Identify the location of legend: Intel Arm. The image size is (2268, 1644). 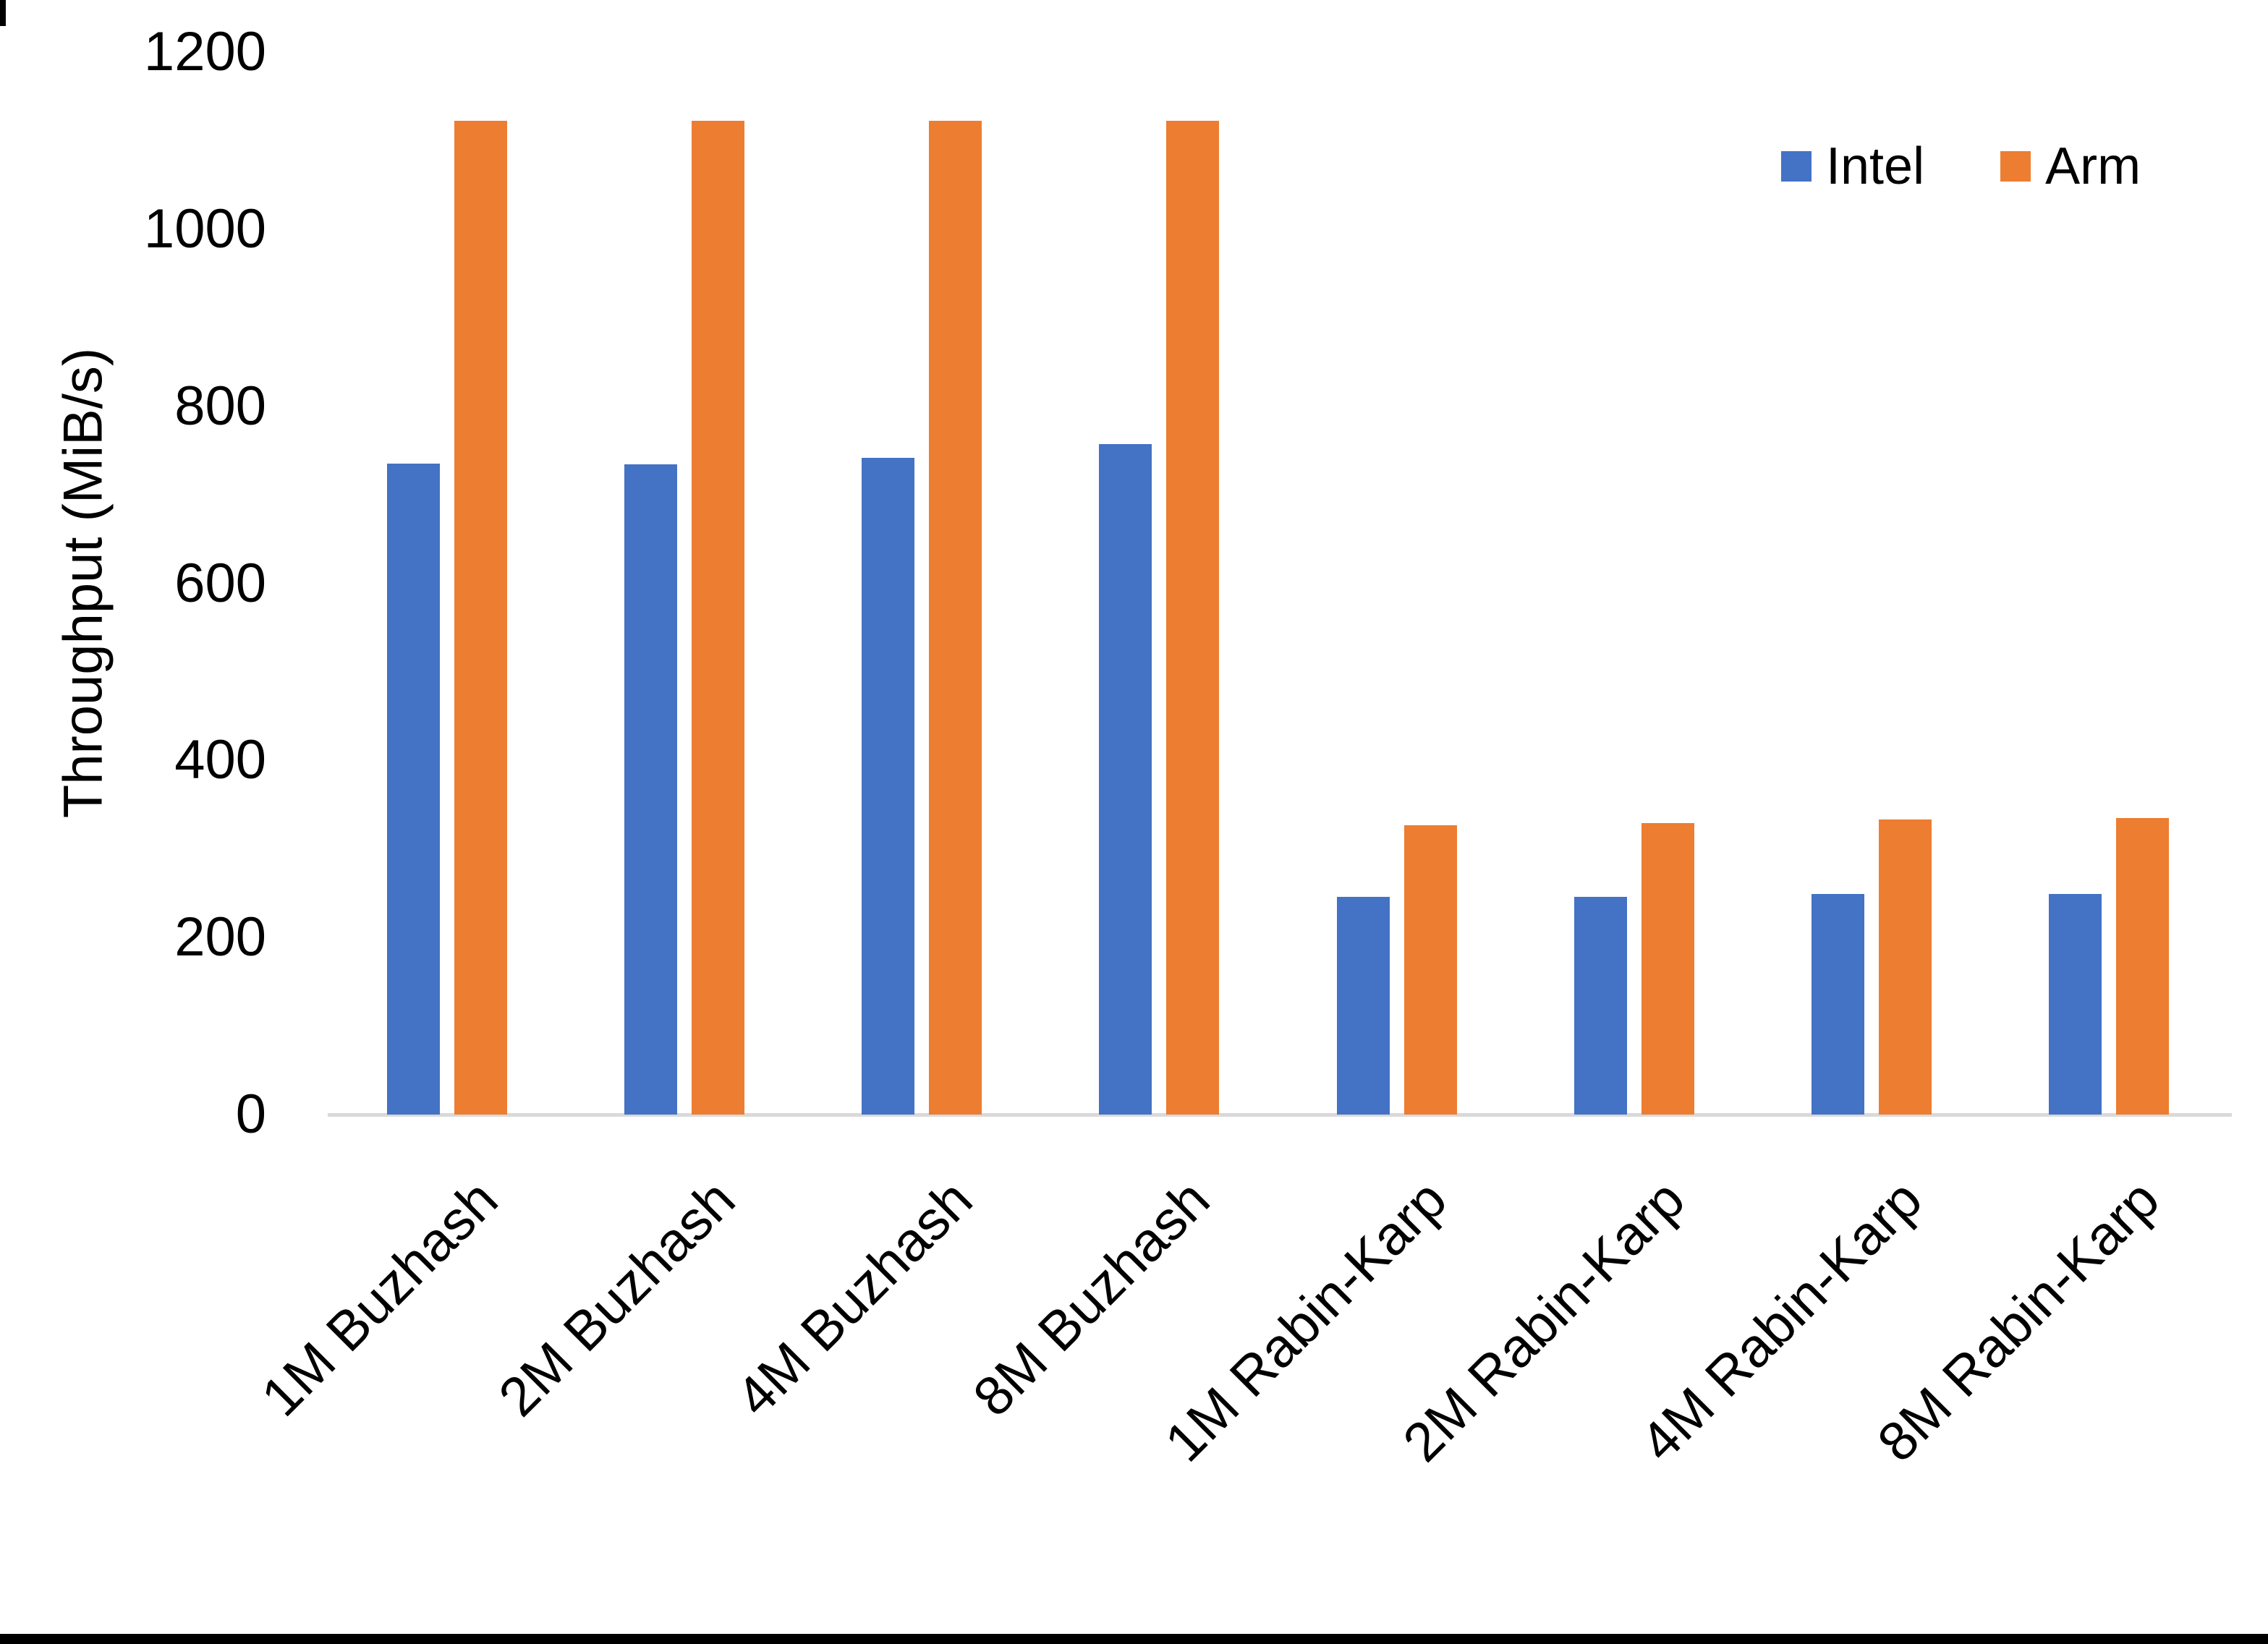
(1961, 166).